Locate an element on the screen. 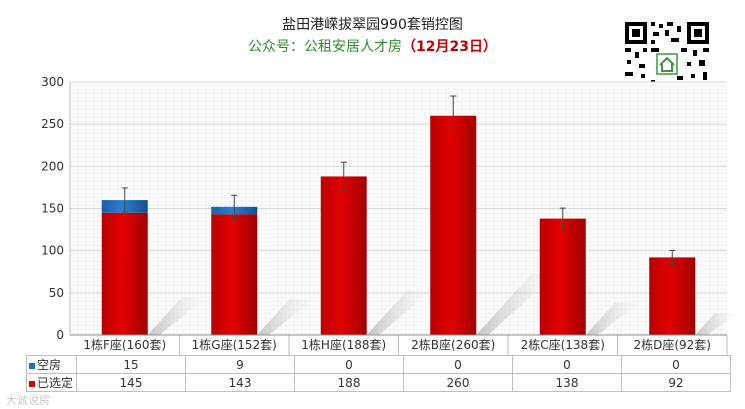 The width and height of the screenshot is (745, 409). table-cell: 92 is located at coordinates (676, 382).